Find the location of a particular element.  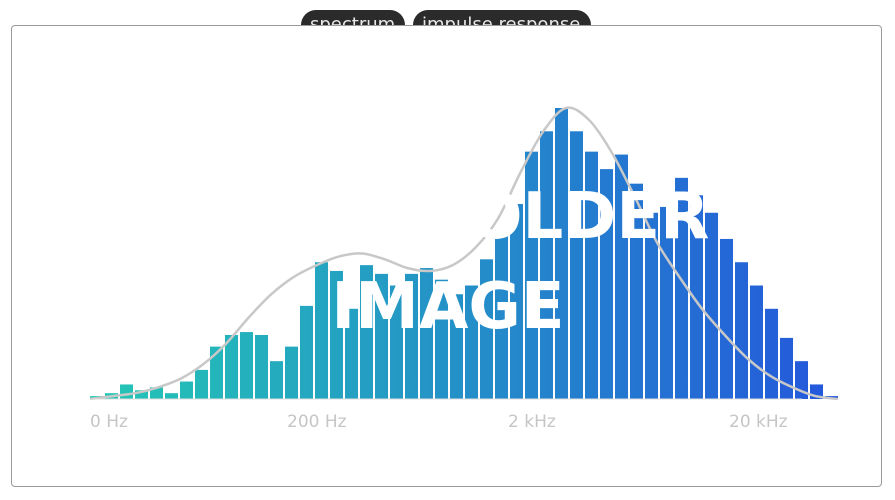

placeholder-text: IMAGE is located at coordinates (447, 307).